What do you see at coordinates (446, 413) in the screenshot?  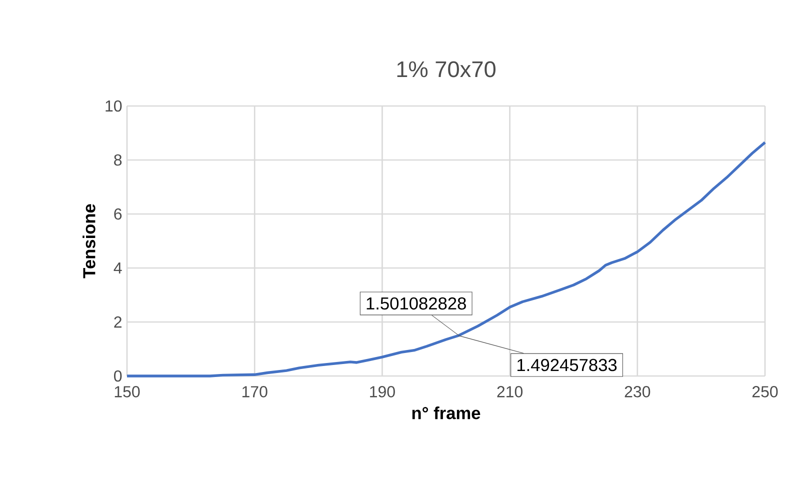 I see `x-axis-title: n° frame` at bounding box center [446, 413].